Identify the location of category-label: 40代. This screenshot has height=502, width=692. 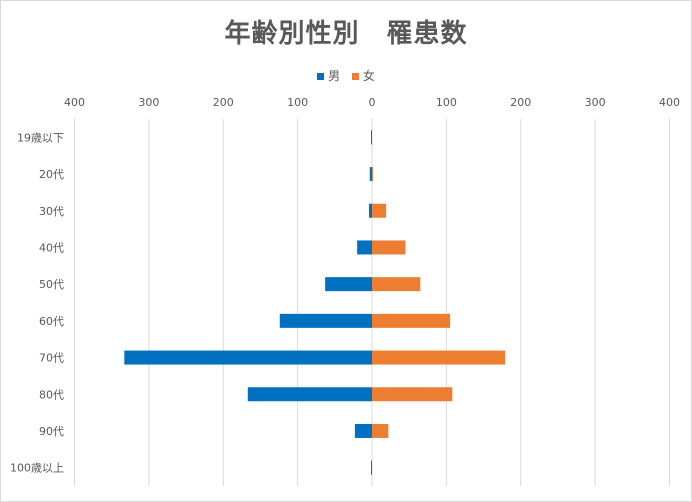
(51, 247).